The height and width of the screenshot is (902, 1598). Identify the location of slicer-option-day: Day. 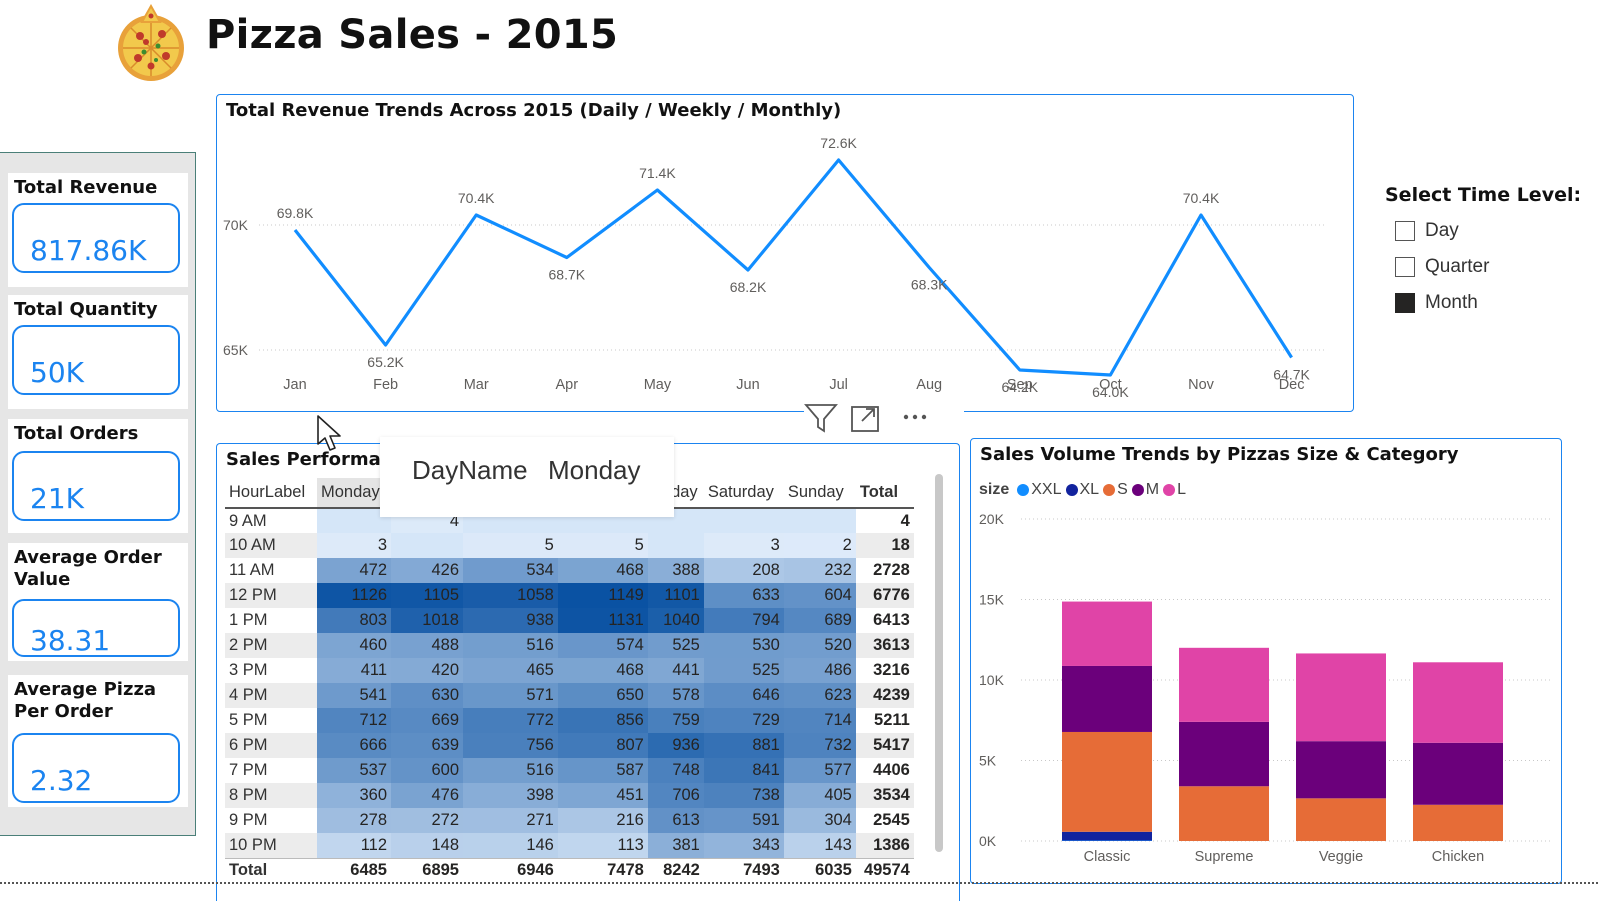
(1427, 231).